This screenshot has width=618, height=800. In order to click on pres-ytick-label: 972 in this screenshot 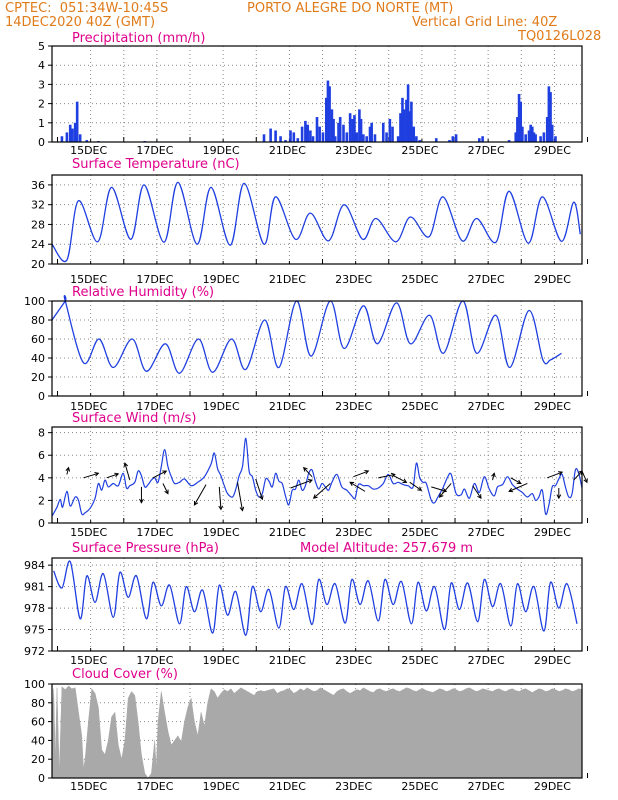, I will do `click(34, 651)`.